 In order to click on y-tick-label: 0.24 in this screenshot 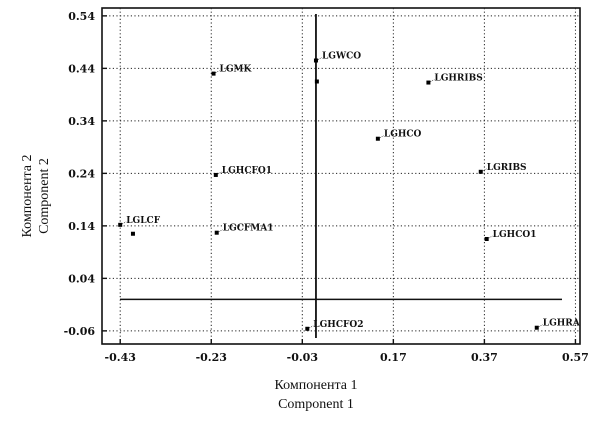, I will do `click(81, 173)`.